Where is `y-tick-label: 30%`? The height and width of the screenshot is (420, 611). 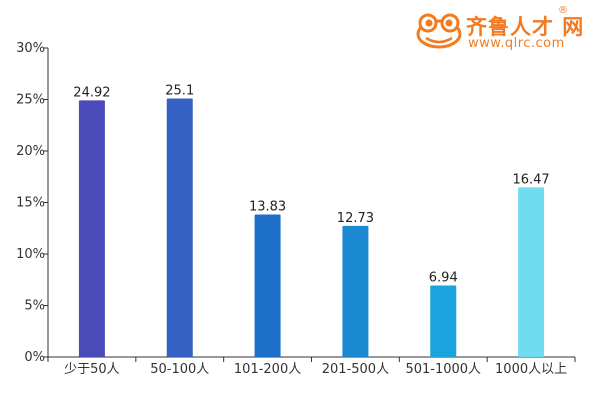
y-tick-label: 30% is located at coordinates (30, 48).